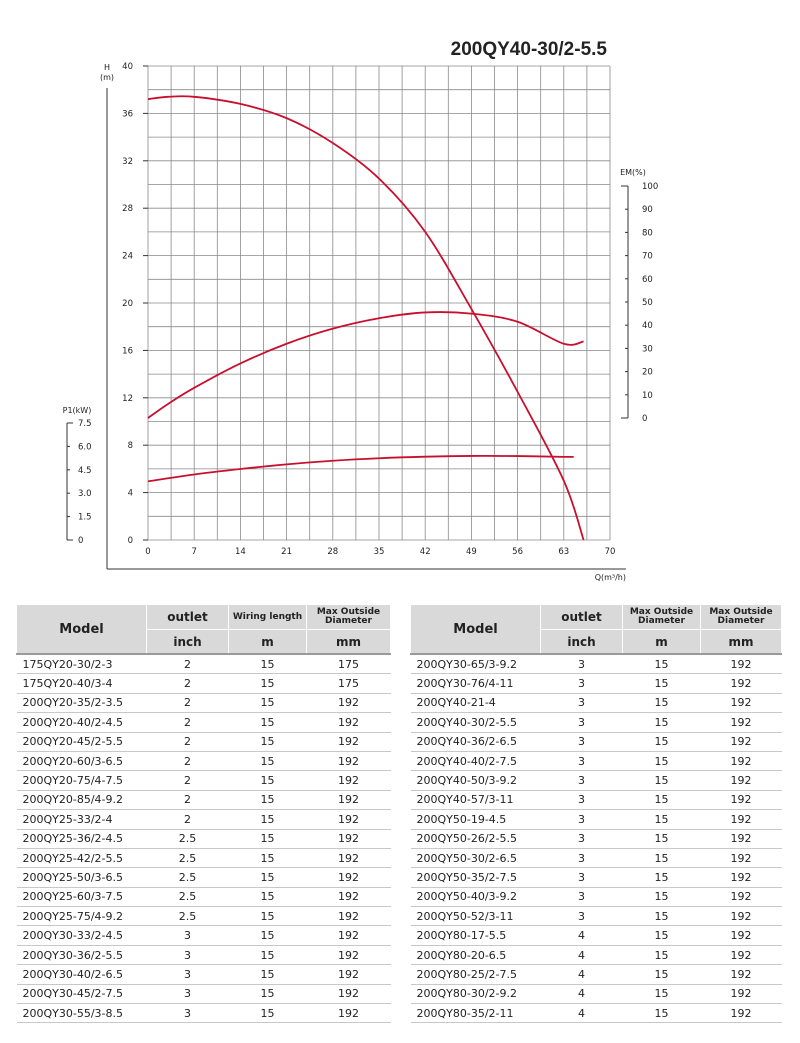  What do you see at coordinates (187, 642) in the screenshot?
I see `unit-inch: inch` at bounding box center [187, 642].